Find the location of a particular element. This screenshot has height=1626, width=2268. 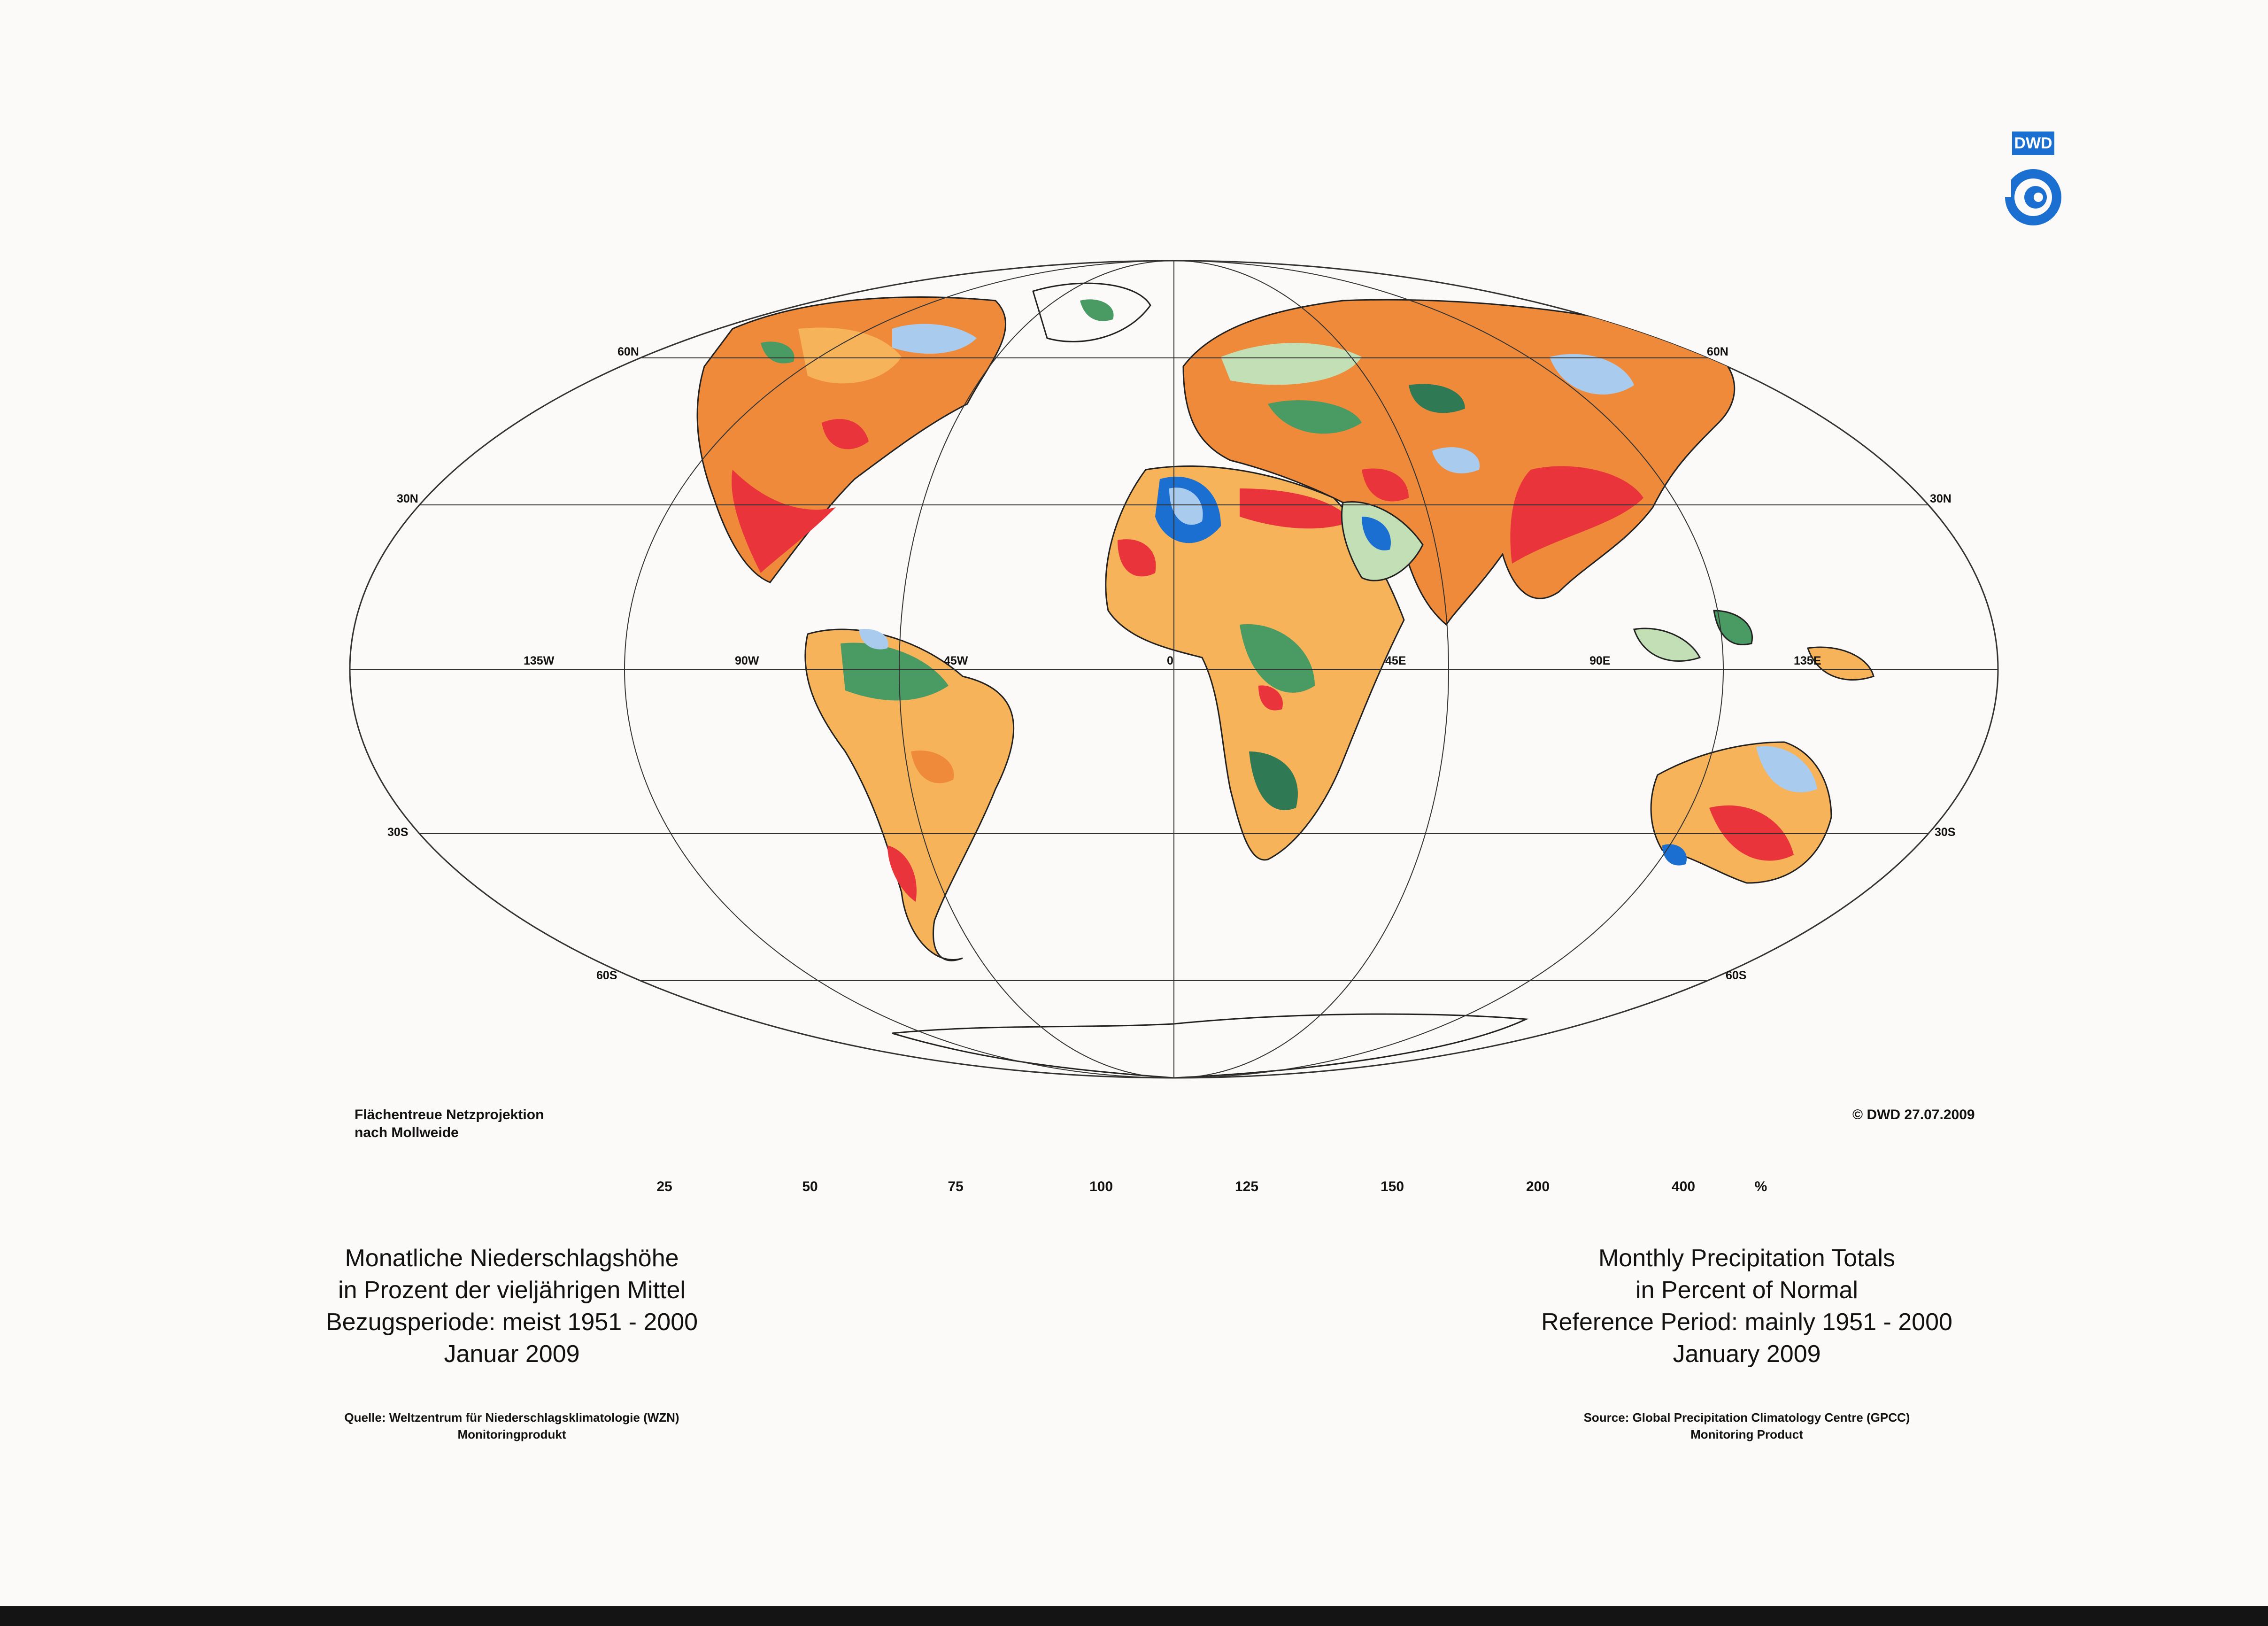

label-90e: 90E is located at coordinates (1599, 660).